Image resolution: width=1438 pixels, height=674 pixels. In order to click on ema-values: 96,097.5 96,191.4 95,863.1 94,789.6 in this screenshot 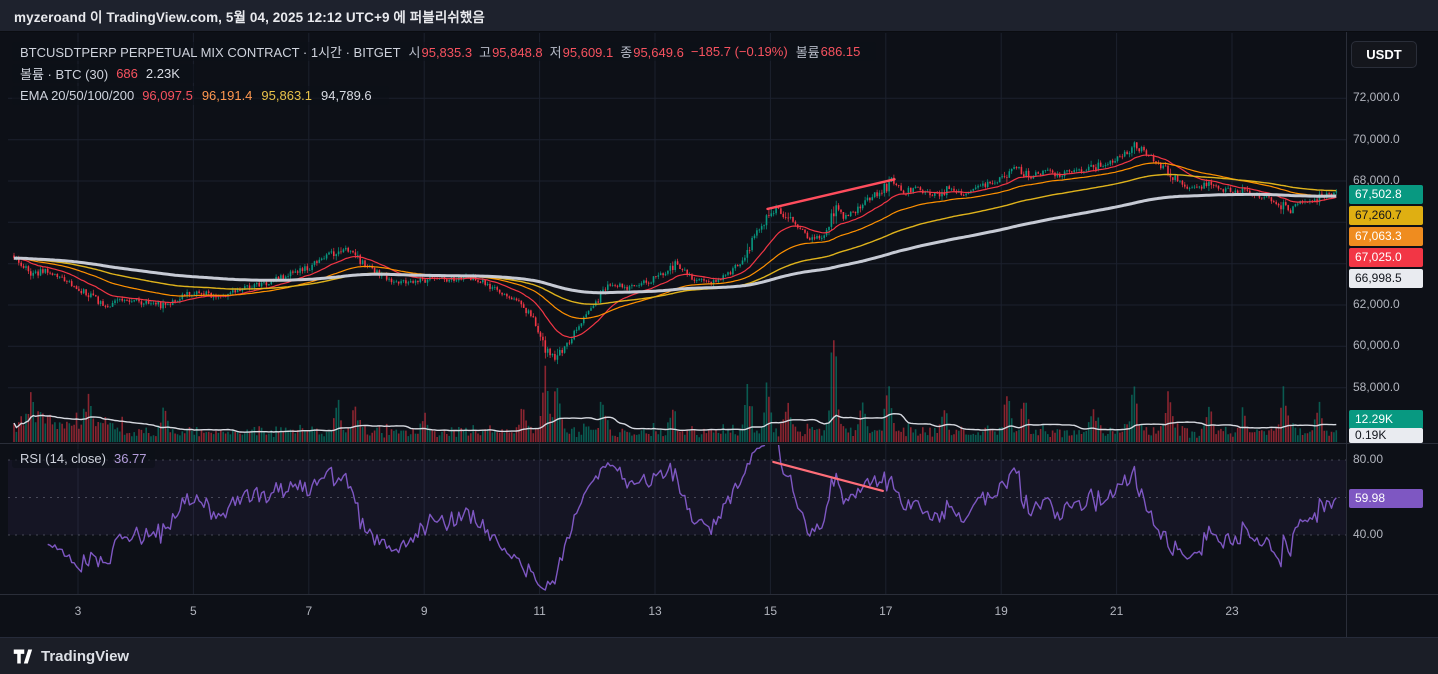, I will do `click(261, 95)`.